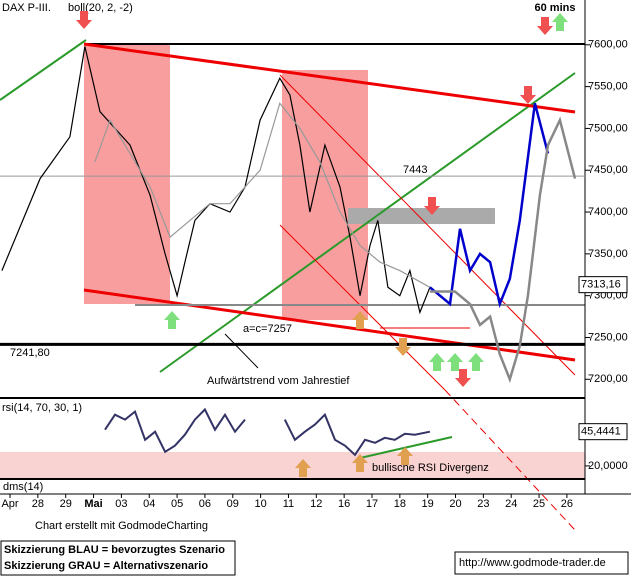  I want to click on x-tick-label: 12, so click(316, 504).